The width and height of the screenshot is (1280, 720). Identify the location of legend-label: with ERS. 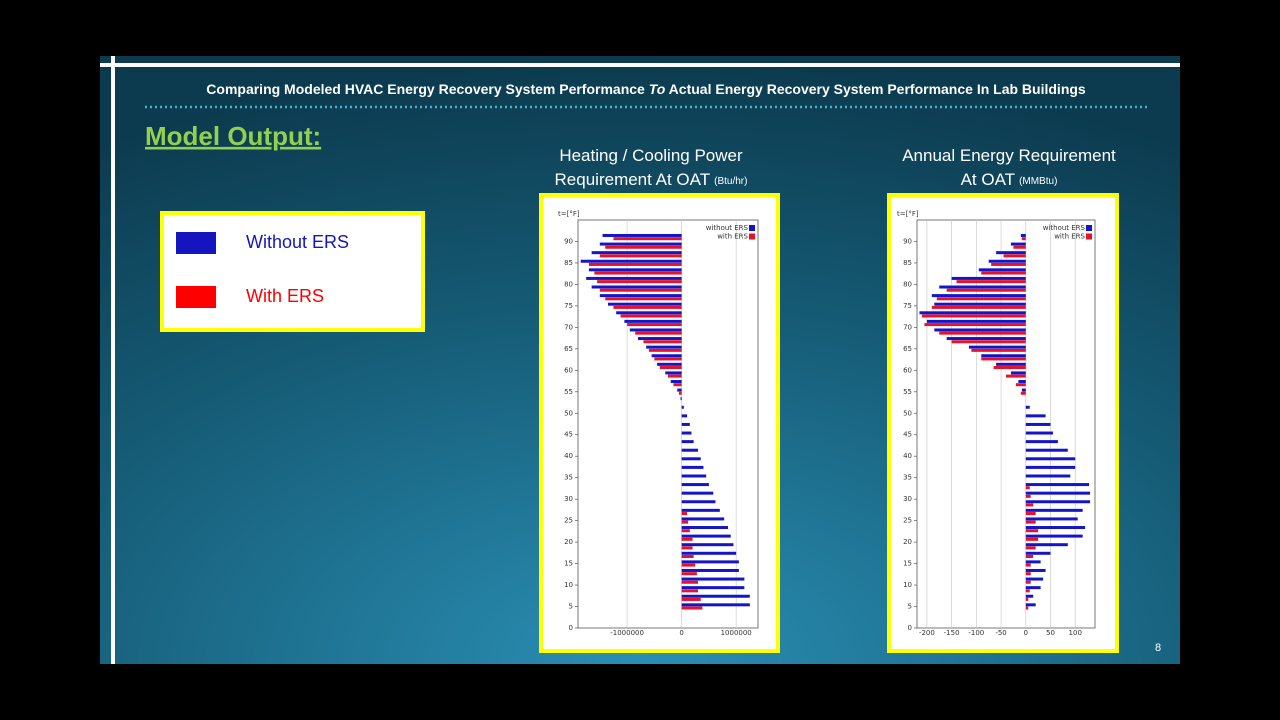
(732, 237).